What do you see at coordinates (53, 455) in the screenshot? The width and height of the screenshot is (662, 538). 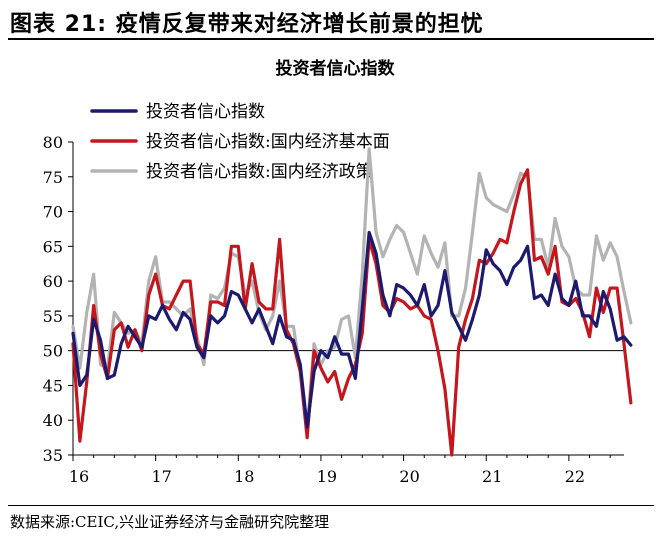 I see `y-tick-label: 35` at bounding box center [53, 455].